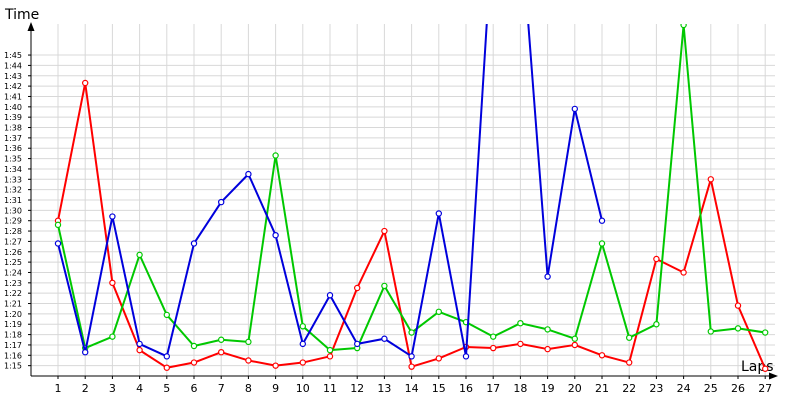 The height and width of the screenshot is (400, 800). I want to click on y-tick-label: 1:43, so click(13, 76).